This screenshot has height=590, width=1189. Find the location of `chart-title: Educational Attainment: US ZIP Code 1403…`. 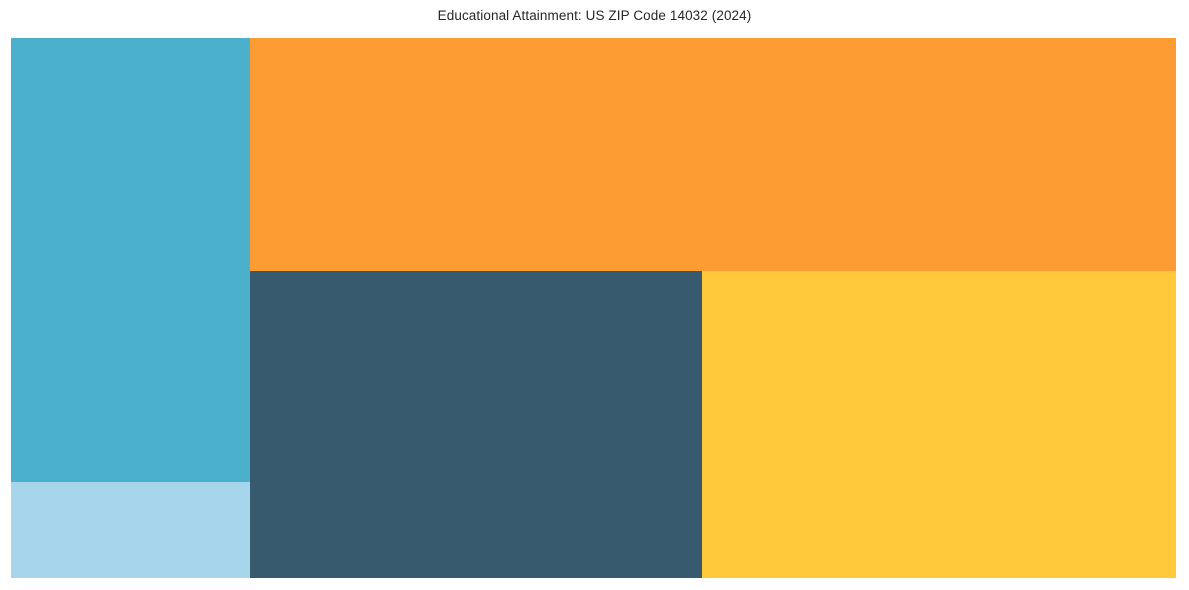

chart-title: Educational Attainment: US ZIP Code 1403… is located at coordinates (594, 15).